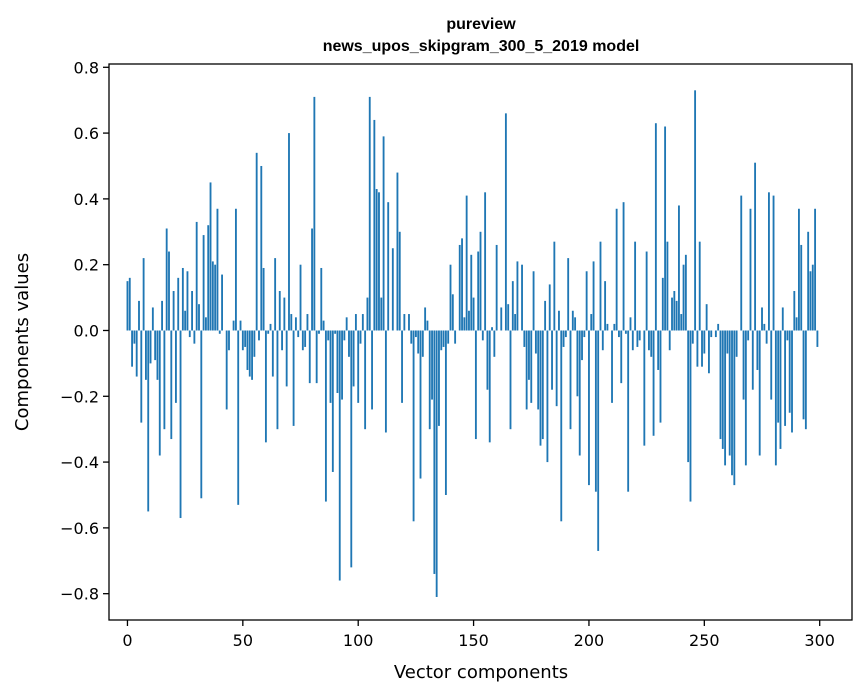 This screenshot has height=696, width=867. I want to click on x-tick-label: 50, so click(243, 640).